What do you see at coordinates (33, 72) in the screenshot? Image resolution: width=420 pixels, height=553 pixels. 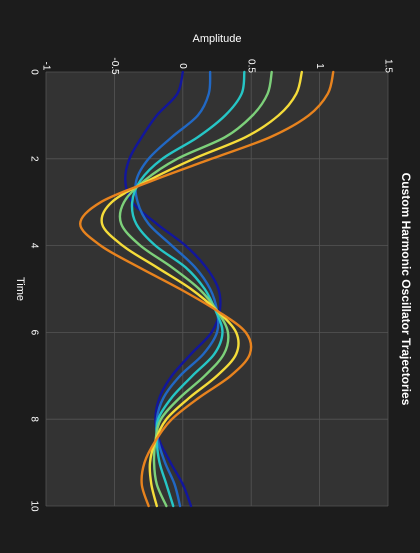 I see `x-tick-label: 0` at bounding box center [33, 72].